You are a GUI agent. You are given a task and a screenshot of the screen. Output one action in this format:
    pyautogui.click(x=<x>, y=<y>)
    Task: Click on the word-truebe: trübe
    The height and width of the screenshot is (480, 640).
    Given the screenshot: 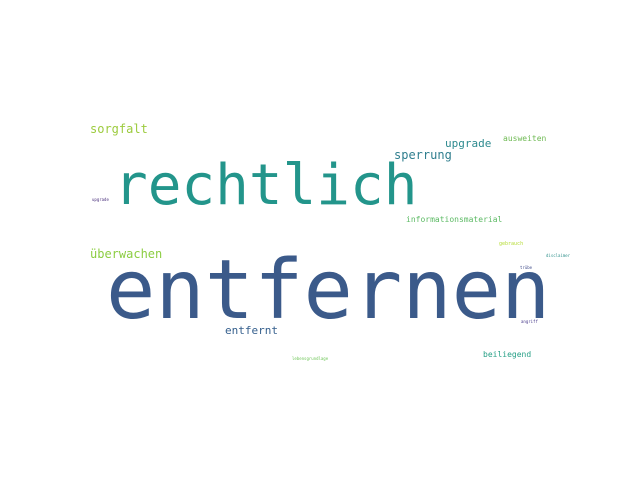 What is the action you would take?
    pyautogui.click(x=526, y=267)
    